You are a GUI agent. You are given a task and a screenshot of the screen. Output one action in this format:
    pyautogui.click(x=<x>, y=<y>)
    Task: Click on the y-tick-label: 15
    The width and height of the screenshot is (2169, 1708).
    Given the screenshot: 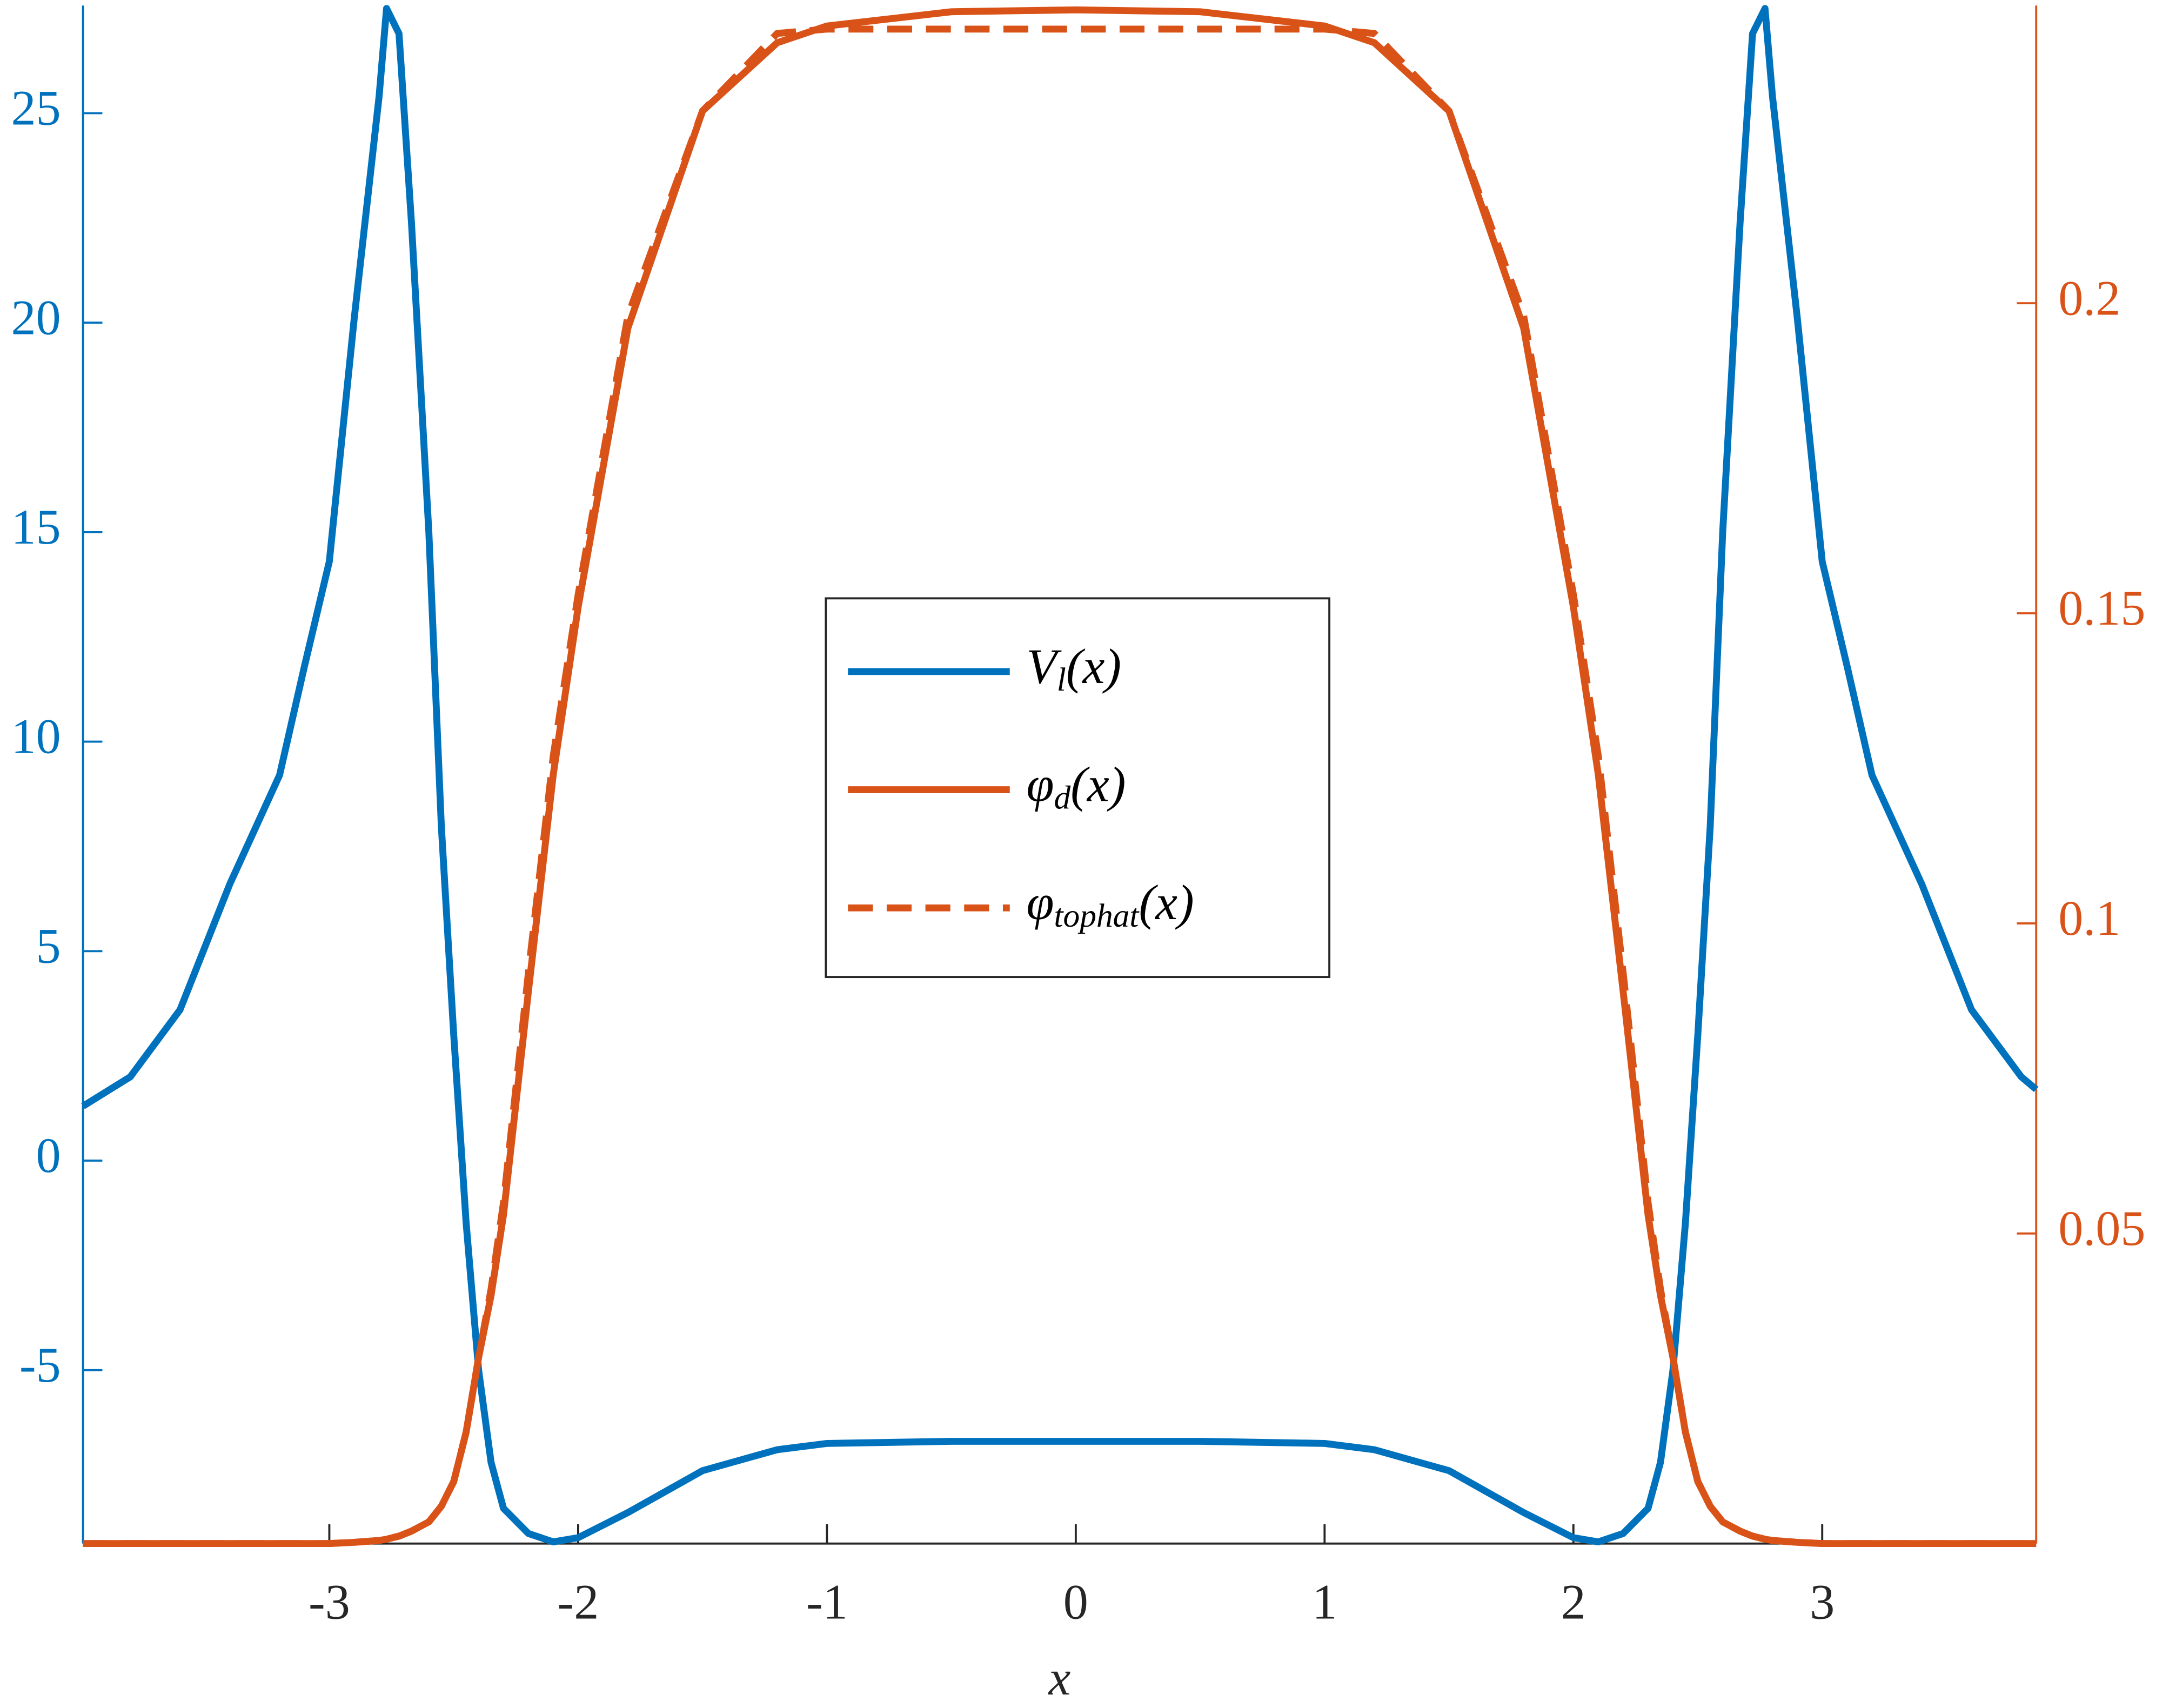 What is the action you would take?
    pyautogui.click(x=36, y=526)
    